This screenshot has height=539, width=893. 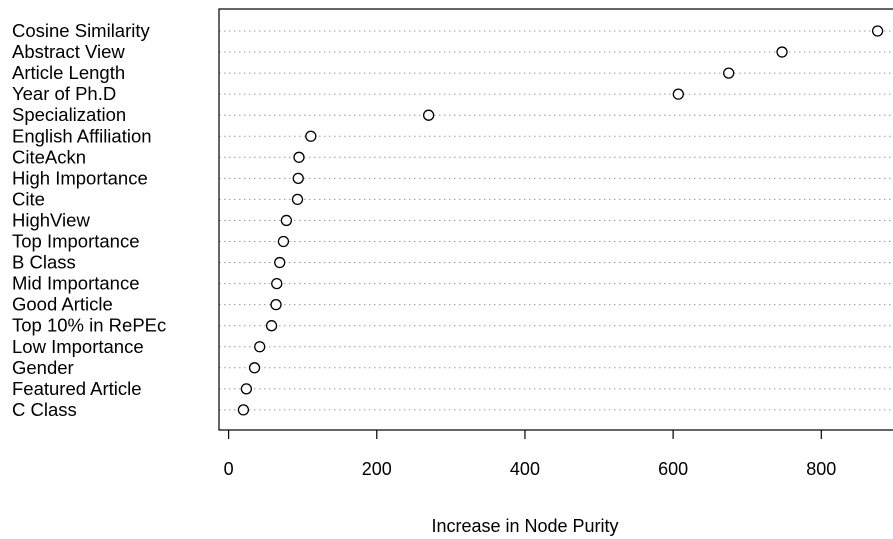 I want to click on category-label: Top Importance, so click(x=76, y=241).